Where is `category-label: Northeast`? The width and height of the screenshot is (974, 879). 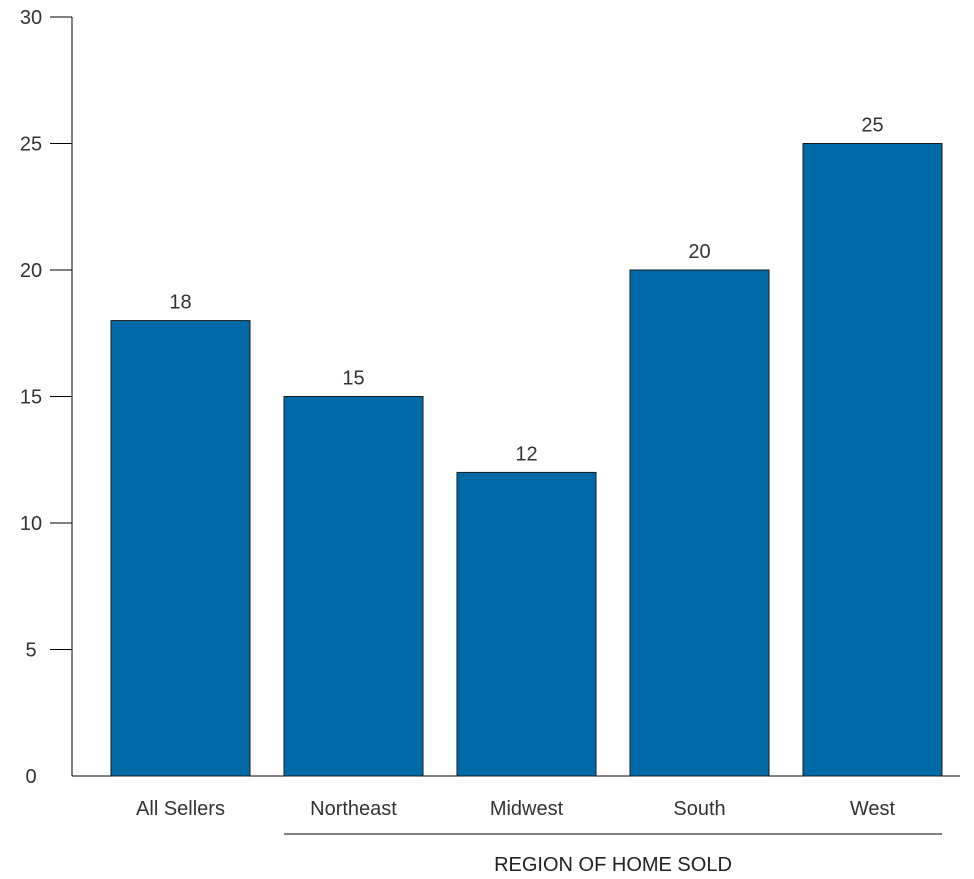 category-label: Northeast is located at coordinates (353, 809).